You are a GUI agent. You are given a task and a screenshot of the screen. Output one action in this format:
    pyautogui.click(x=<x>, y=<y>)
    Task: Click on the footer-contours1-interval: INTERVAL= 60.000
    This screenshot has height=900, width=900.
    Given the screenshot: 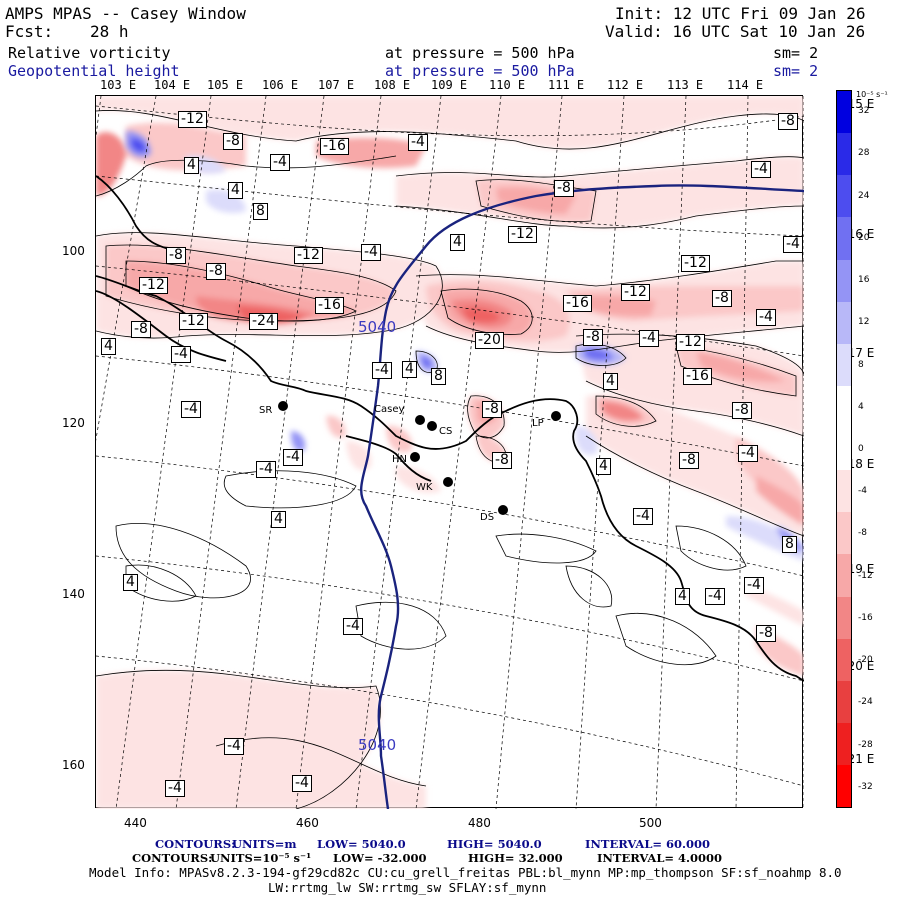 What is the action you would take?
    pyautogui.click(x=648, y=844)
    